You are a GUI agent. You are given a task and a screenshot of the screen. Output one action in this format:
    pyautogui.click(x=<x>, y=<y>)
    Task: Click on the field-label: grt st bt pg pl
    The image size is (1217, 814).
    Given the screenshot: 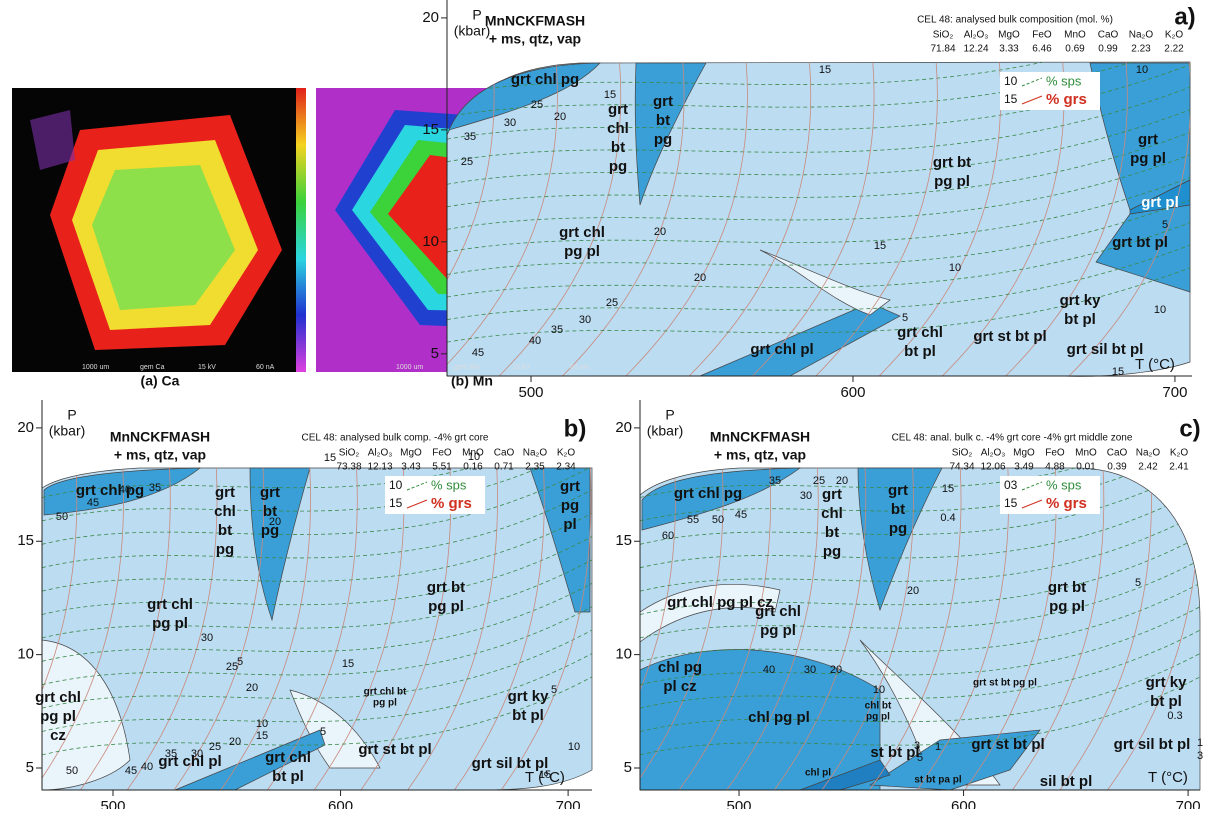 What is the action you would take?
    pyautogui.click(x=1005, y=683)
    